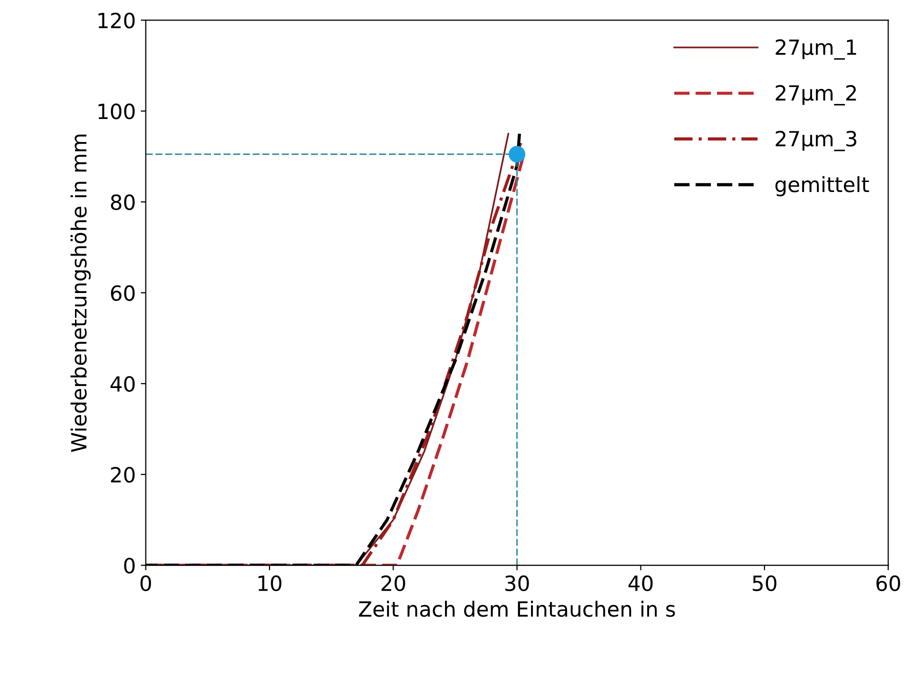 This screenshot has height=673, width=911. I want to click on x-tick-label: 20, so click(394, 583).